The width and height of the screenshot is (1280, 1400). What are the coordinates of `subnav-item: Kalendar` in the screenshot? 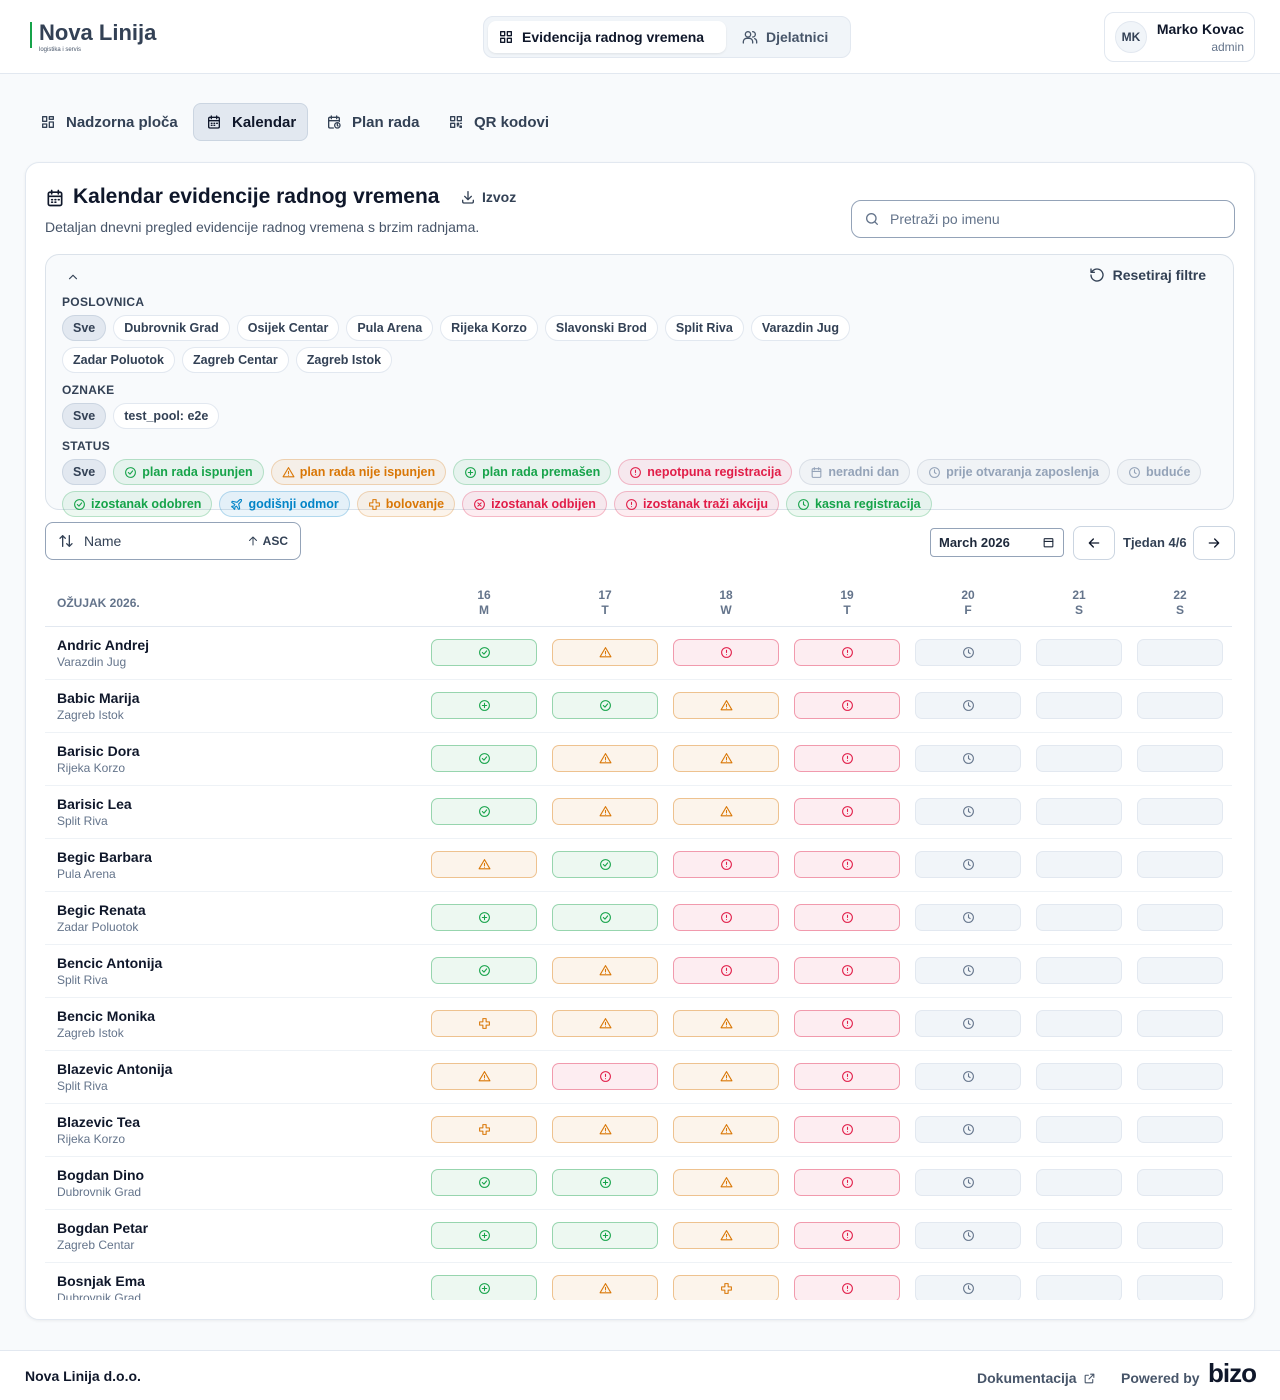 It's located at (250, 122).